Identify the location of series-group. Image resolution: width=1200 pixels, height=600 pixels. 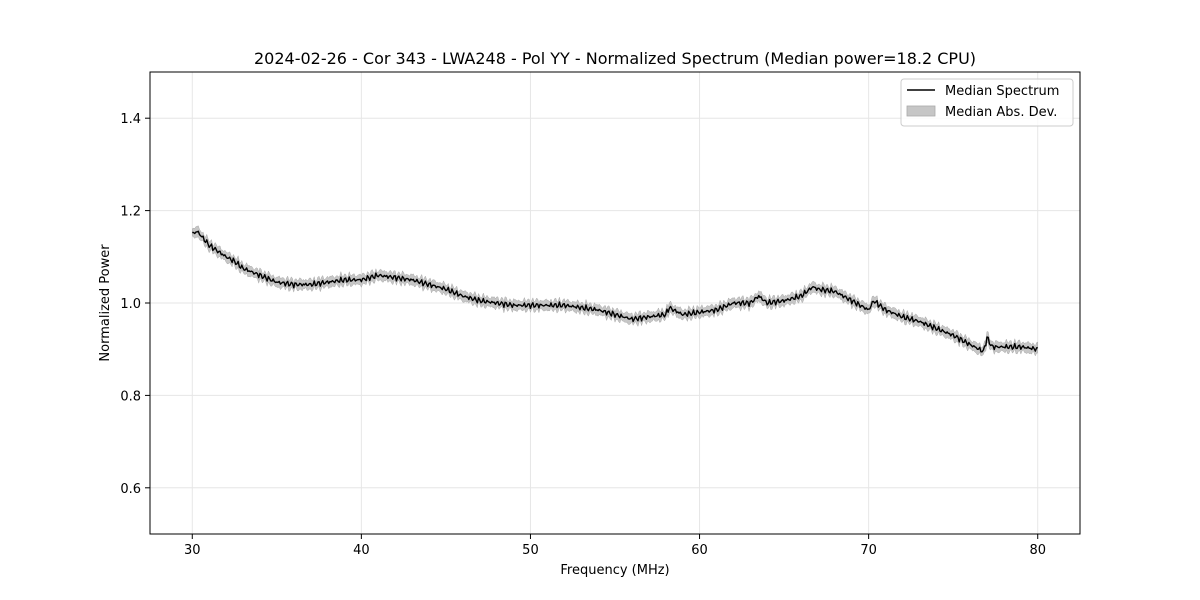
(615, 291).